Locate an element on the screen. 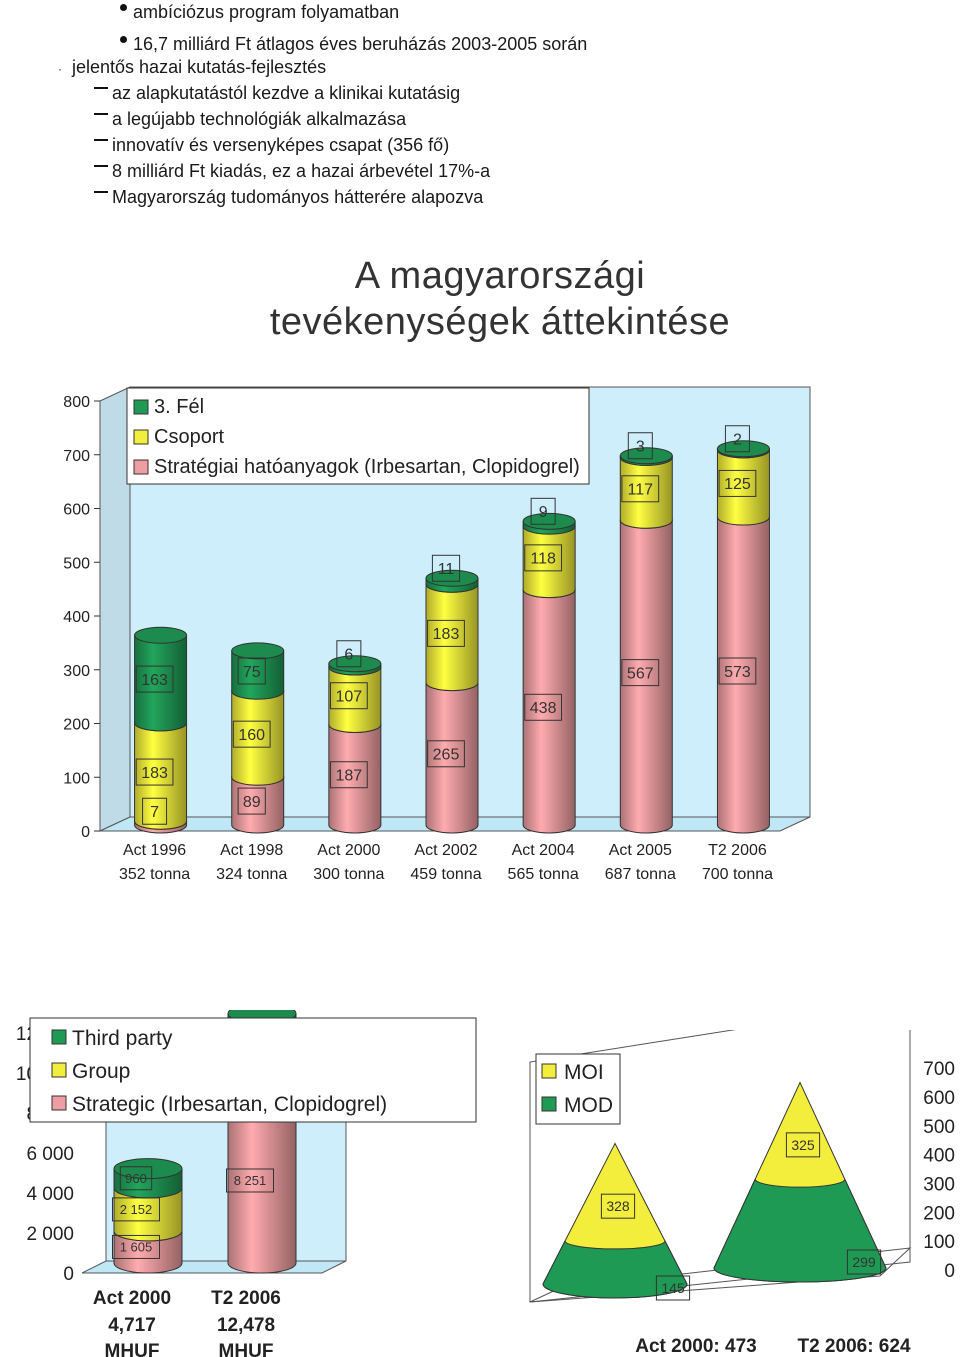  y-tick-label: 400 is located at coordinates (939, 1156).